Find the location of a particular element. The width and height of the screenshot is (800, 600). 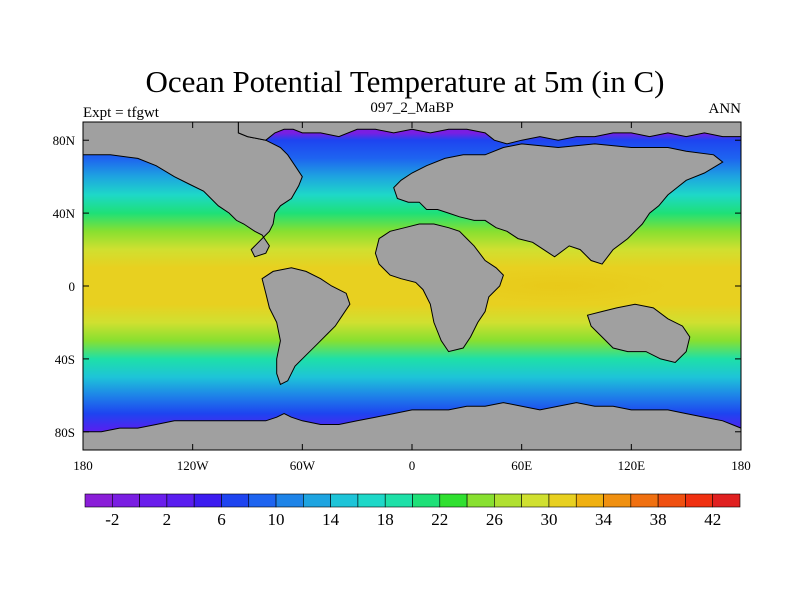

colorbar-tick-label: 14 is located at coordinates (331, 519).